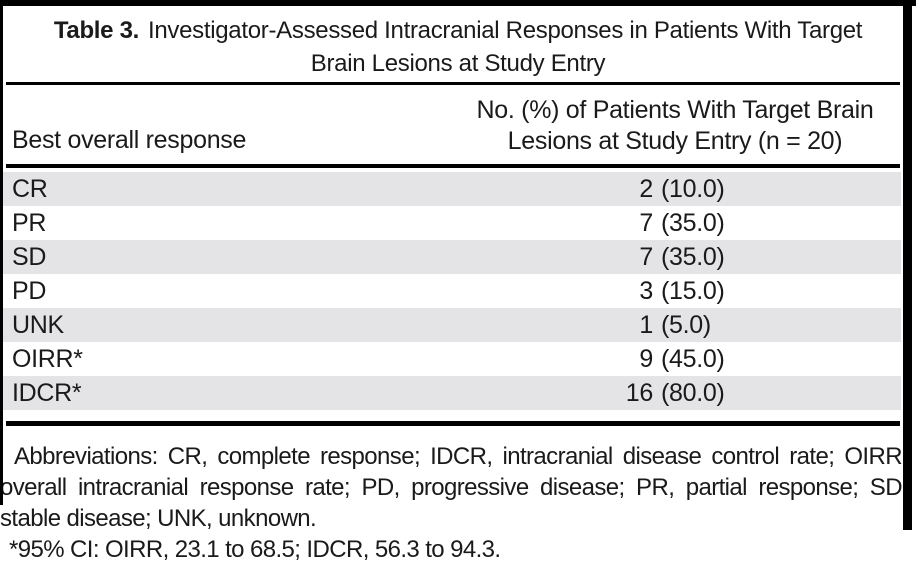  I want to click on row-count: 1, so click(646, 324).